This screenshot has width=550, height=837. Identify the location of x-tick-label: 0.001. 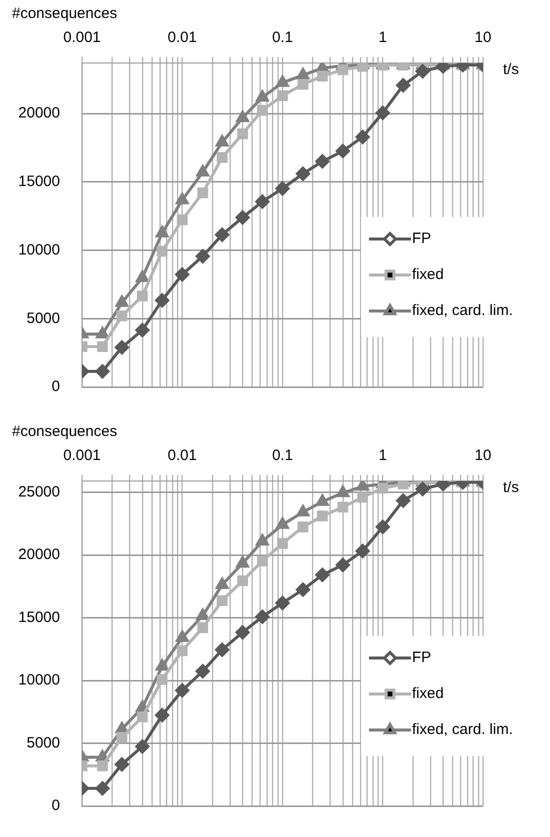
(82, 37).